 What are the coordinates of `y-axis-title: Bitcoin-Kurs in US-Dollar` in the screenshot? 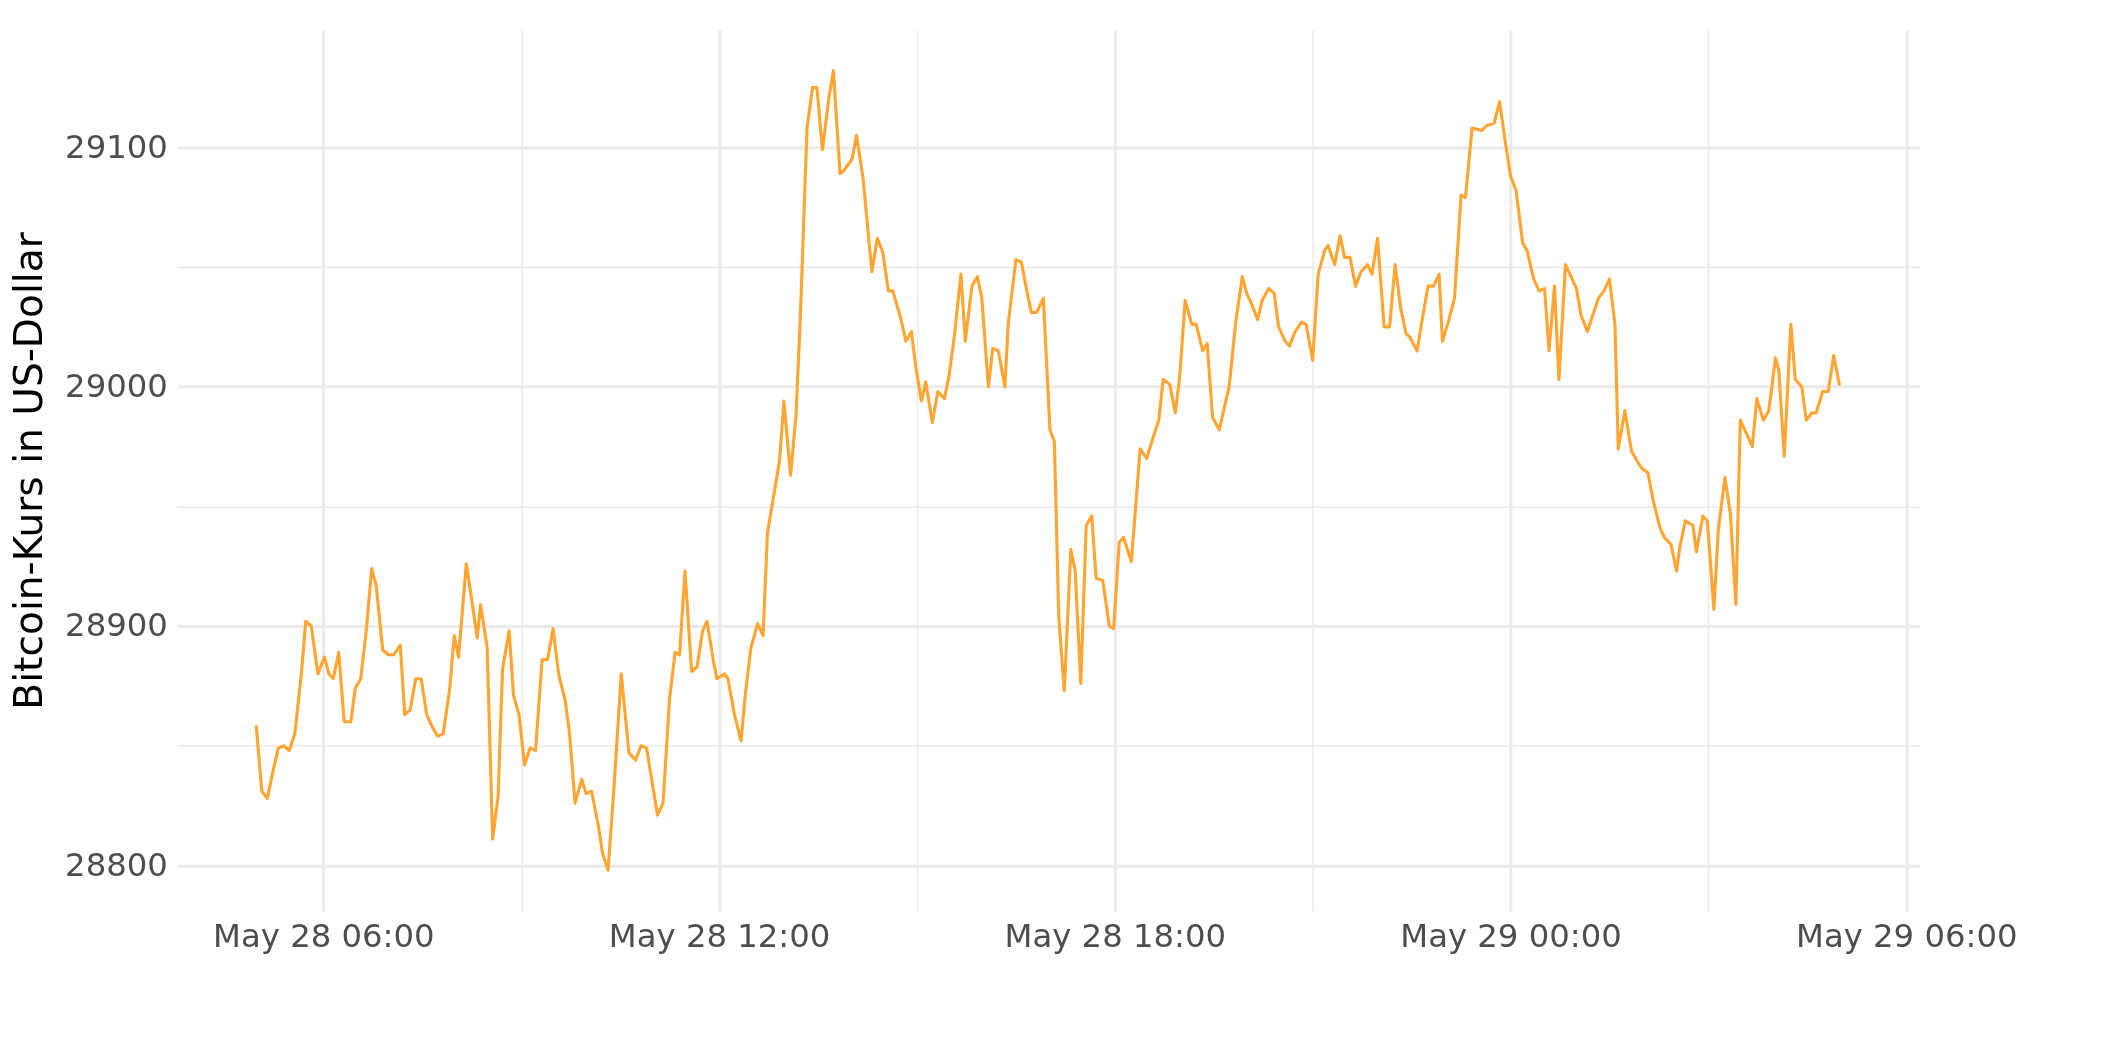 It's located at (28, 470).